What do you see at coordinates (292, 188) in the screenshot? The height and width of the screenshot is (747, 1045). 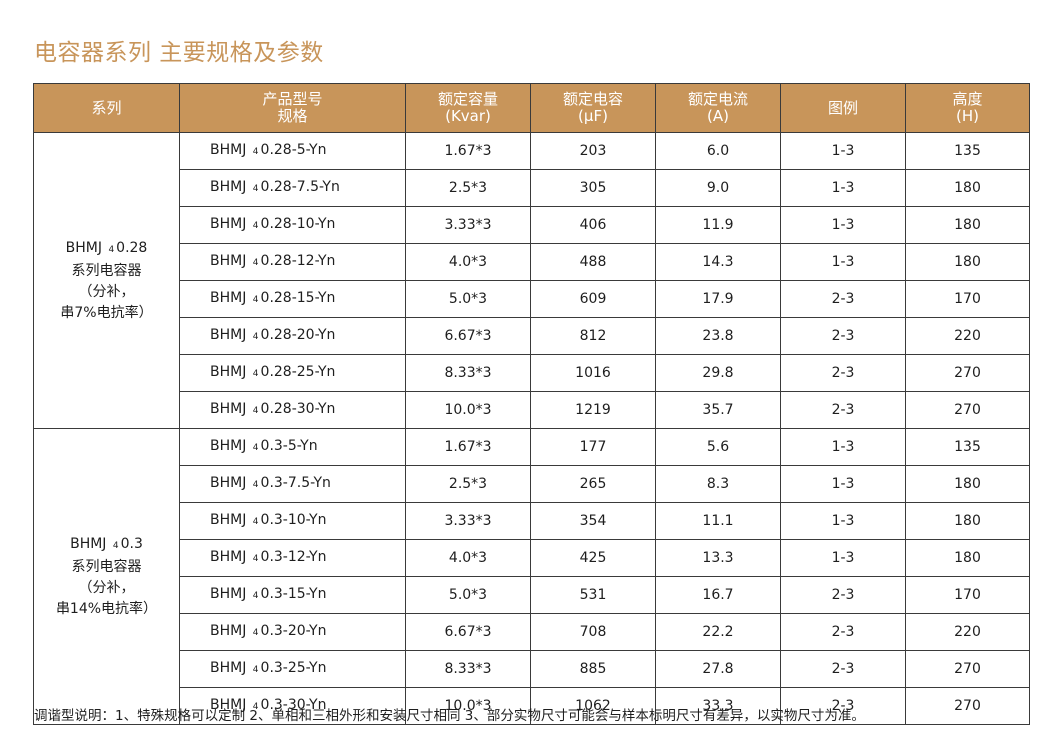 I see `model-cell: BHMJ 4 0.28-7.5-Yn` at bounding box center [292, 188].